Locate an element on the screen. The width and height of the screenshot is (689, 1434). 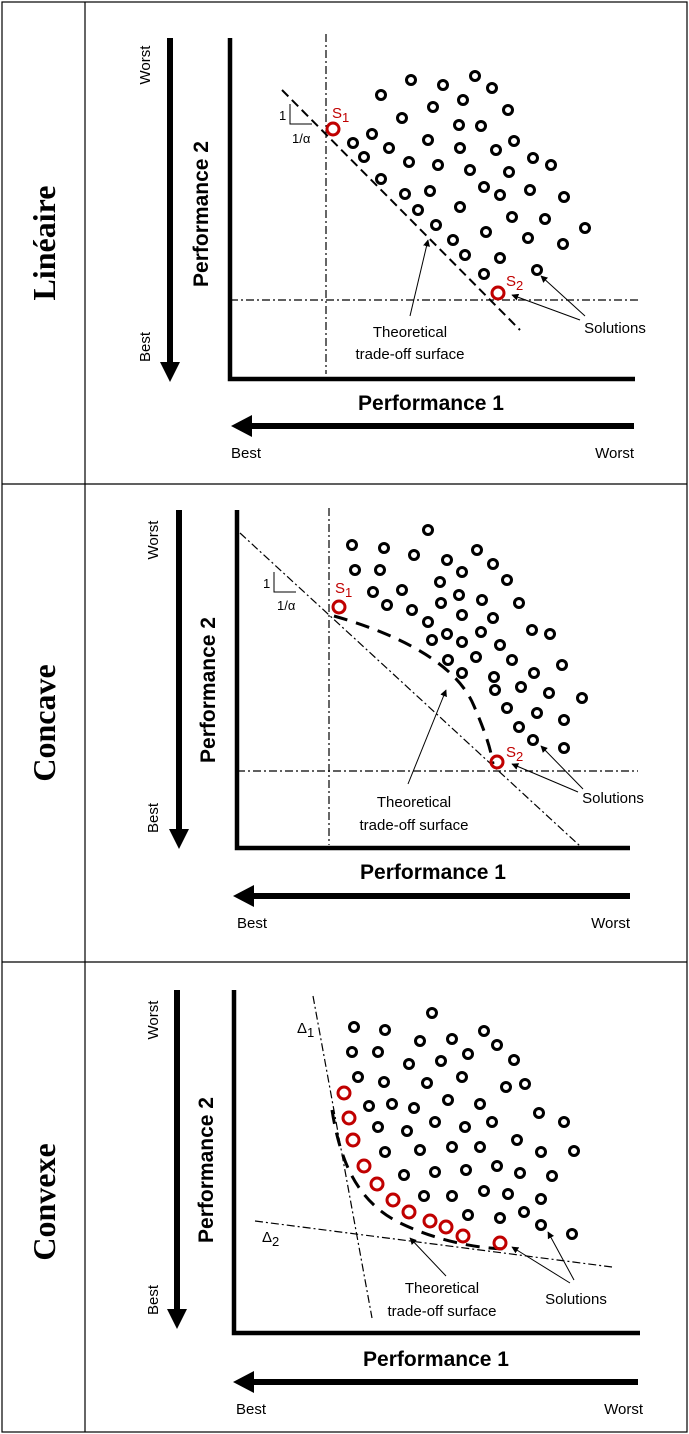
row-label: Concave is located at coordinates (44, 722).